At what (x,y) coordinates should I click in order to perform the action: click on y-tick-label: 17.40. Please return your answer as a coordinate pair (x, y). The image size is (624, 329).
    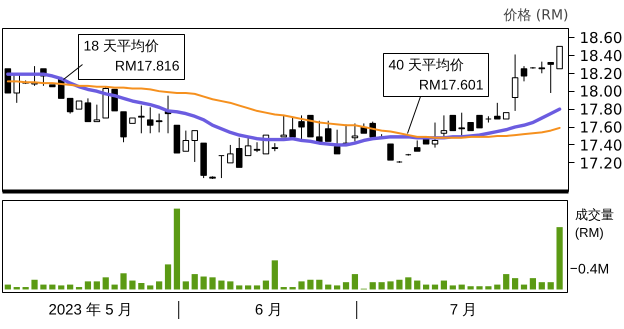
    Looking at the image, I should click on (601, 145).